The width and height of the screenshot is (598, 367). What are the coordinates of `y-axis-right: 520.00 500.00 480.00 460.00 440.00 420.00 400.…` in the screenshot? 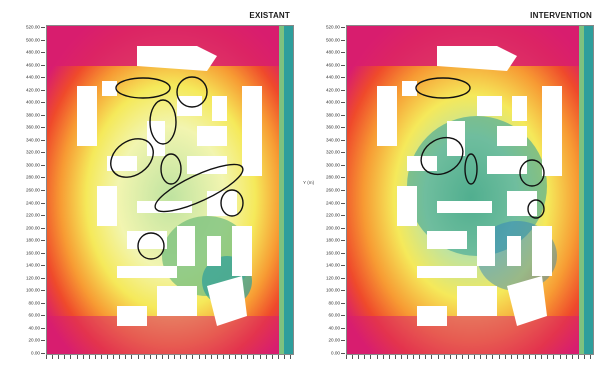 It's located at (323, 190).